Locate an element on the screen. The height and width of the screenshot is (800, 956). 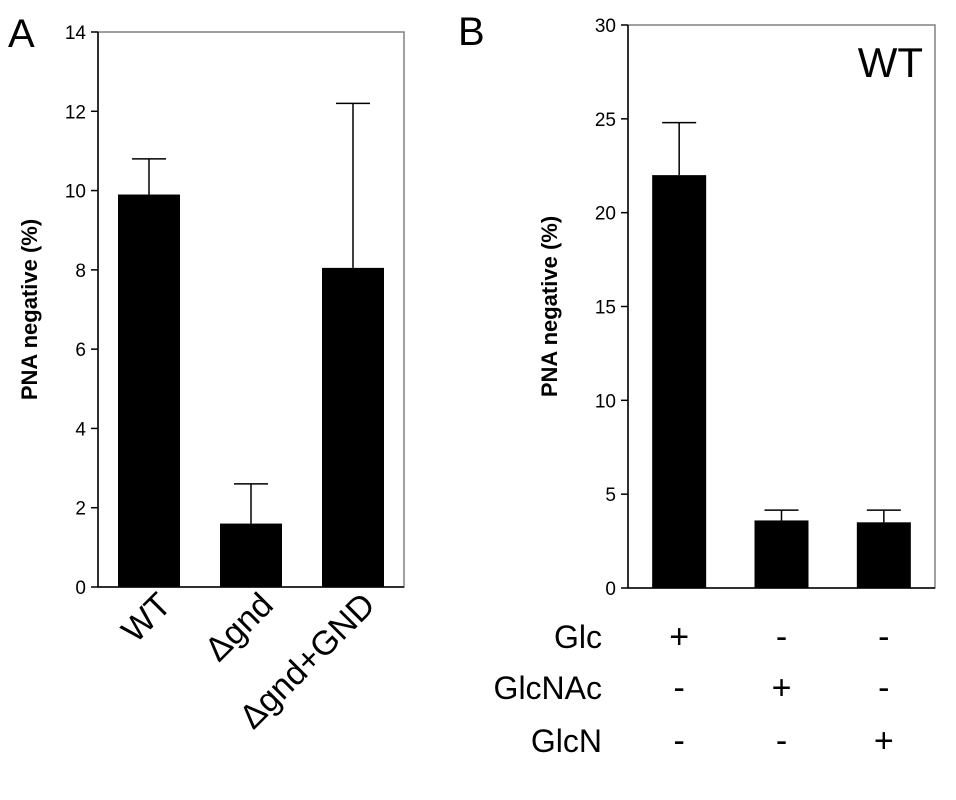
panel-letter: B is located at coordinates (471, 32).